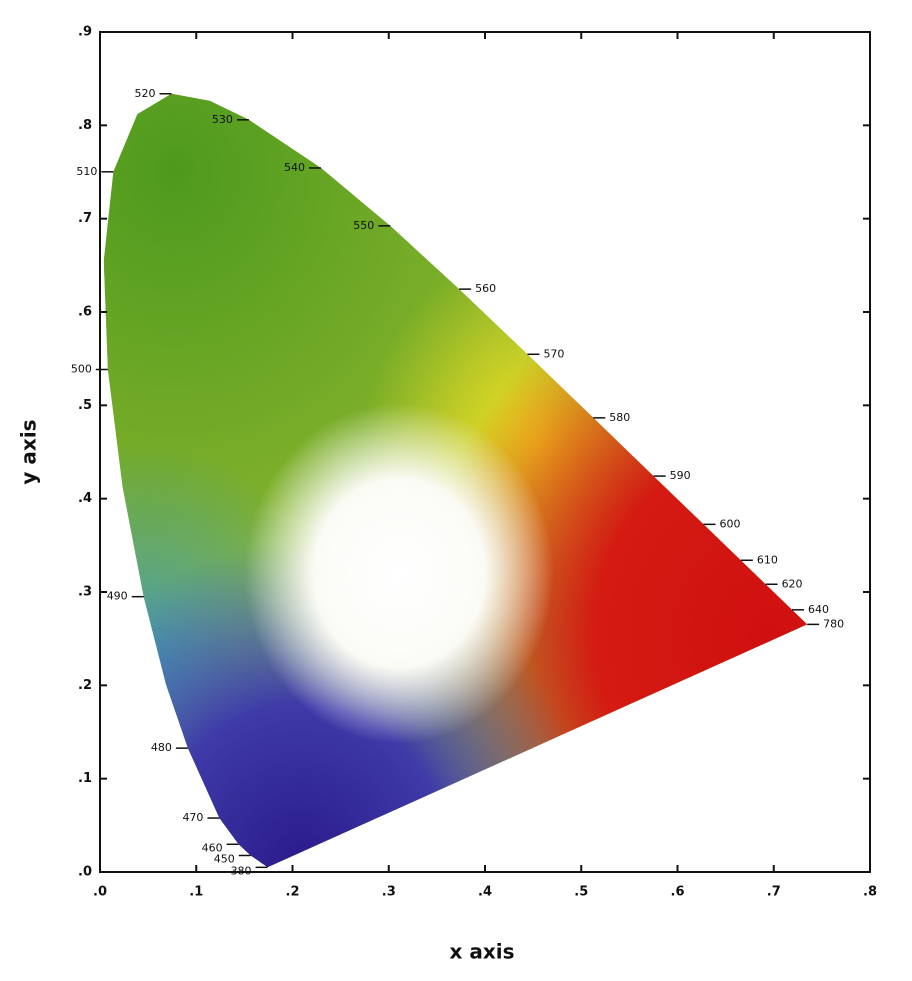 This screenshot has width=912, height=981. Describe the element at coordinates (192, 817) in the screenshot. I see `wavelength-label: 470` at that location.